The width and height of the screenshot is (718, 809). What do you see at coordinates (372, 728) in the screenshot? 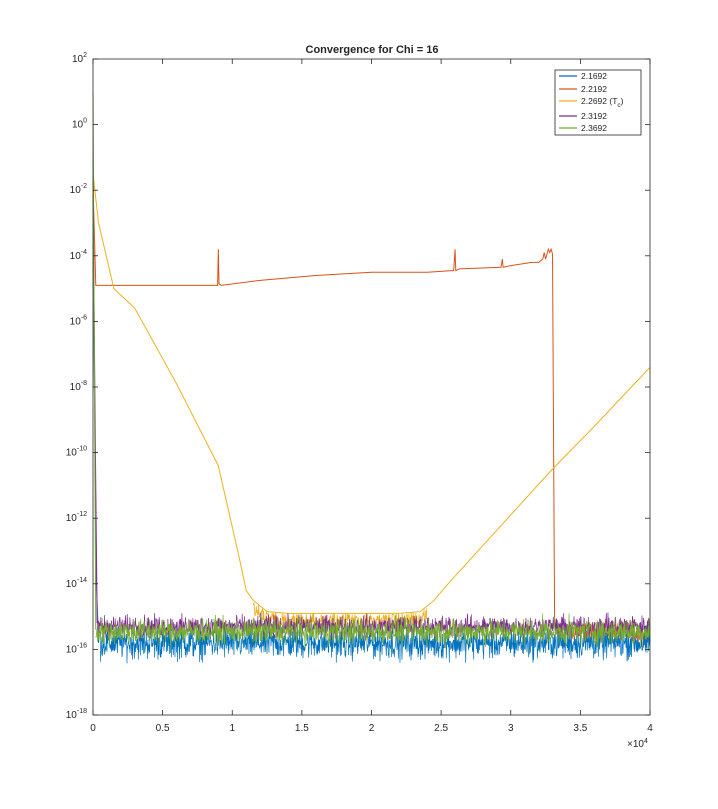
I see `x-tick-label: 2` at bounding box center [372, 728].